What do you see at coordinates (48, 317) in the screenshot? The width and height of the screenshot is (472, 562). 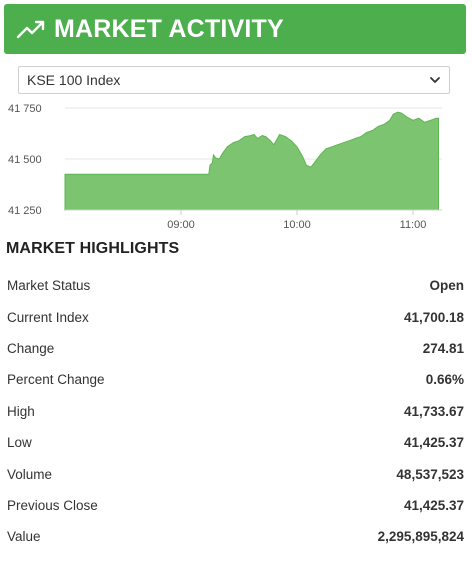 I see `highlight-label: Current Index` at bounding box center [48, 317].